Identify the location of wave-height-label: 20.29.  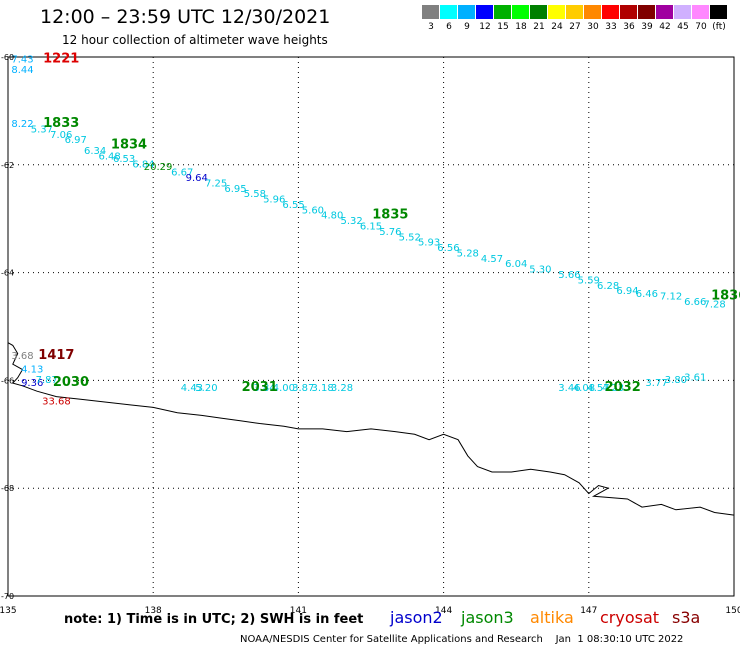
(158, 167).